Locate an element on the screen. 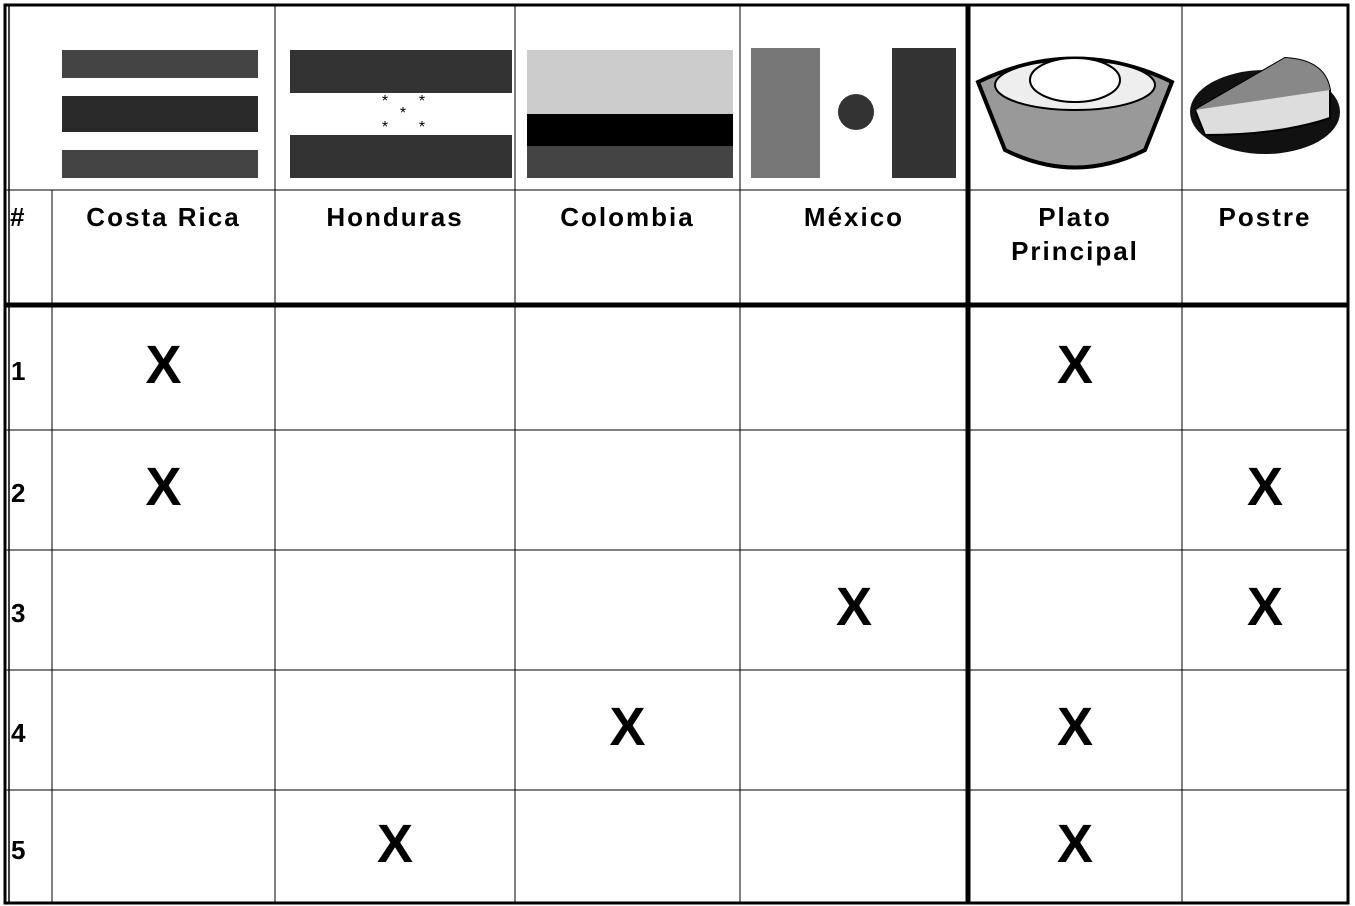 The width and height of the screenshot is (1355, 906). flag-mexico is located at coordinates (853, 113).